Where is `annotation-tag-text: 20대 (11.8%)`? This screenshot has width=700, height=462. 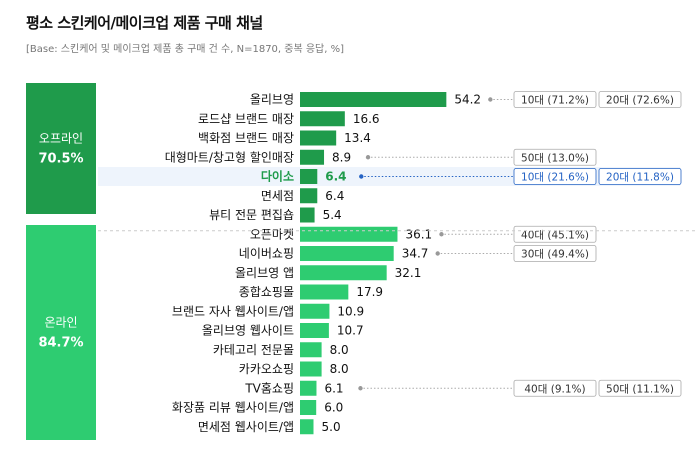 annotation-tag-text: 20대 (11.8%) is located at coordinates (640, 178).